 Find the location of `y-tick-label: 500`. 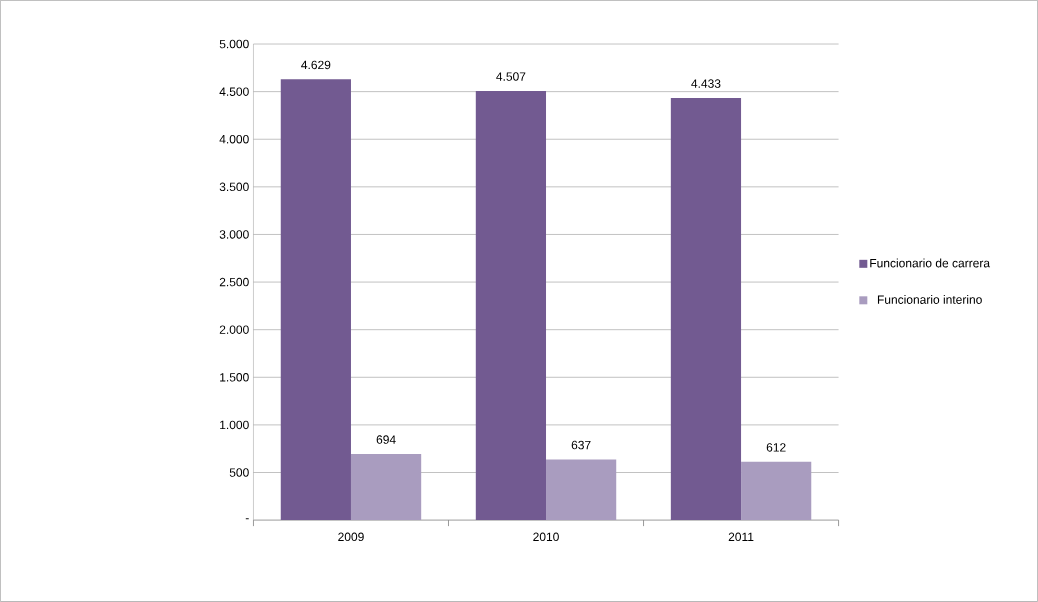

y-tick-label: 500 is located at coordinates (239, 472).